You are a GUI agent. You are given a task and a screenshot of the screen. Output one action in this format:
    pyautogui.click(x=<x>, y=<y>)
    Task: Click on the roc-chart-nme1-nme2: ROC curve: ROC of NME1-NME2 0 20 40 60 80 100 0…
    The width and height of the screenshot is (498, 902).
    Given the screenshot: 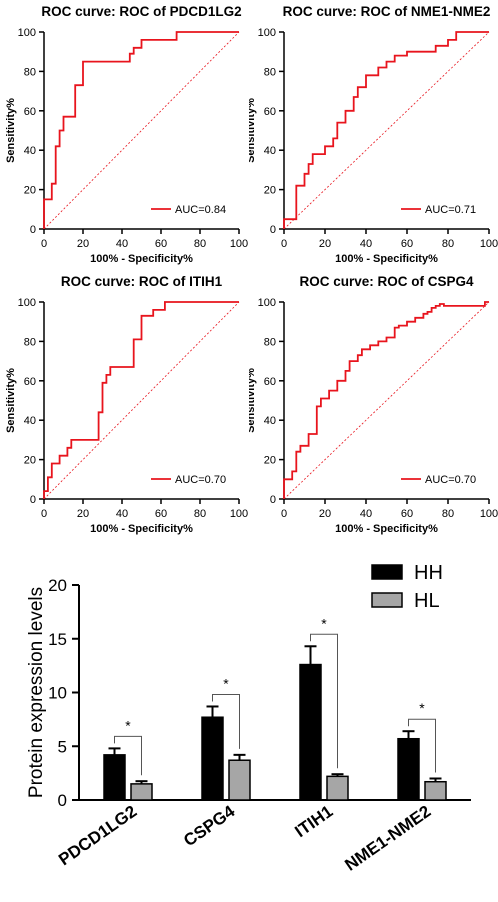 What is the action you would take?
    pyautogui.click(x=371, y=134)
    